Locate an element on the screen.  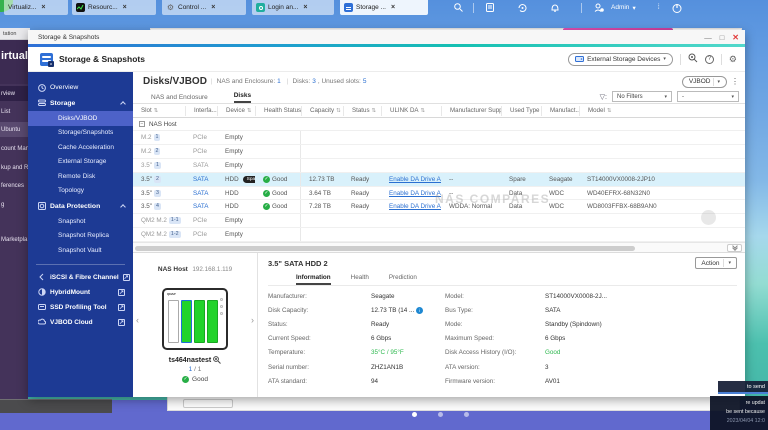
col-capacity: Capacity ⇅ is located at coordinates (322, 110).